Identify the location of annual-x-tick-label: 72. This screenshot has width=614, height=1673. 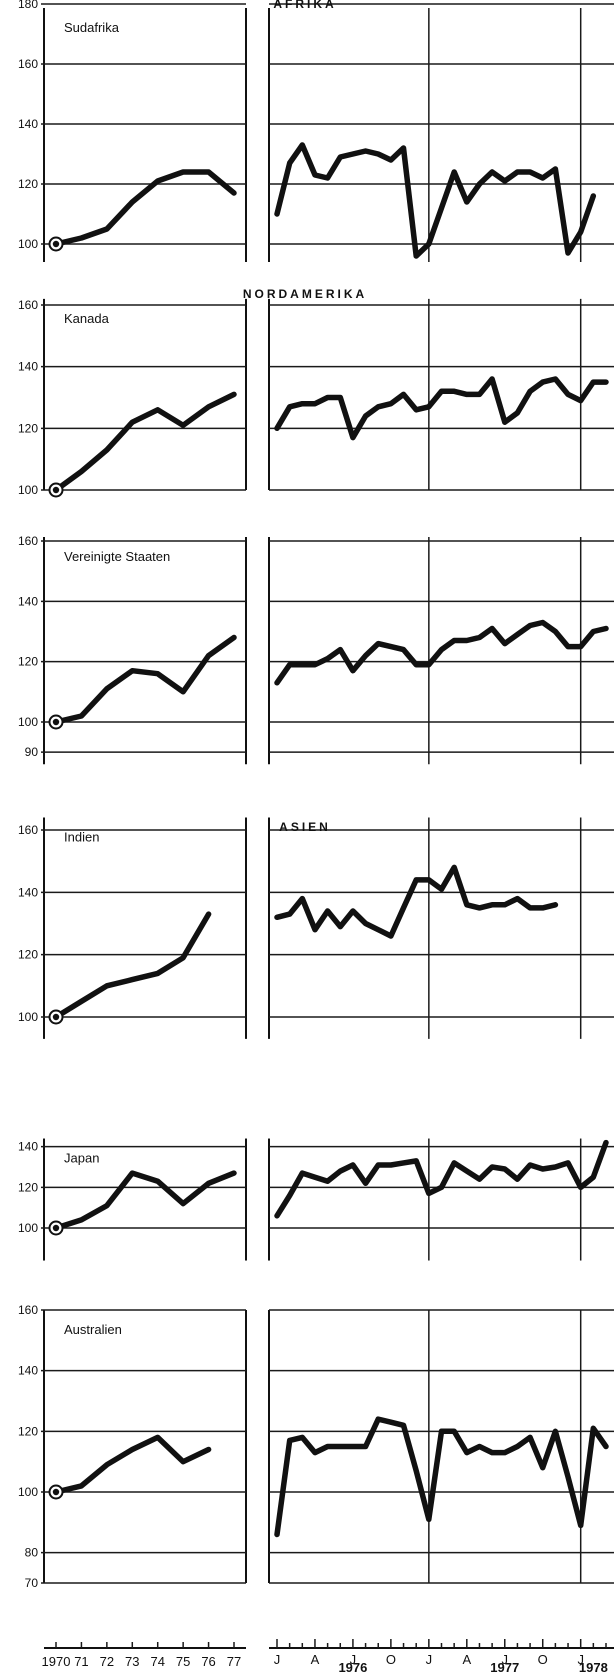
(107, 1661).